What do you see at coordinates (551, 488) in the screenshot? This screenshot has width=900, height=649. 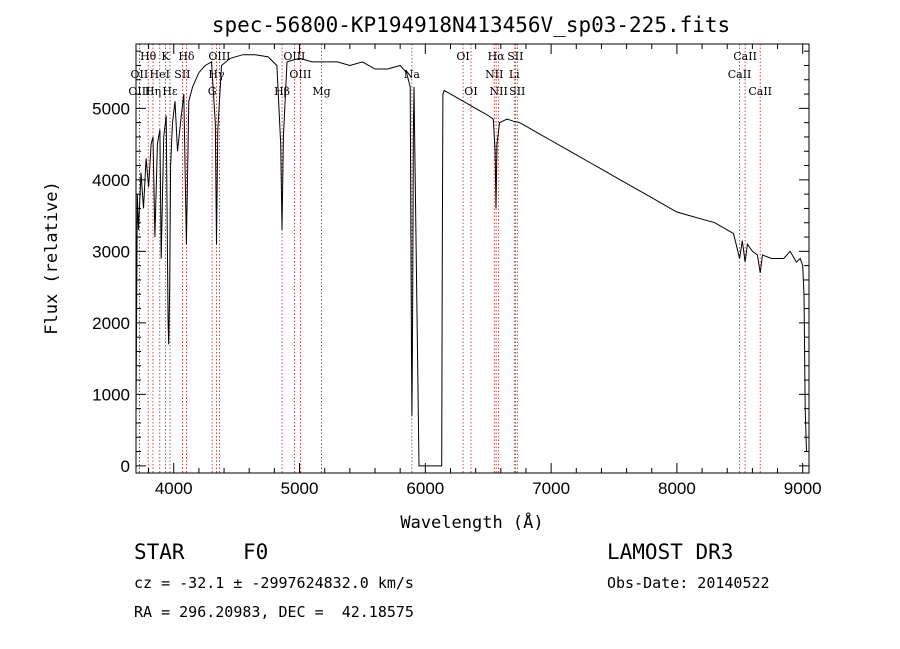 I see `x-tick-label: 7000` at bounding box center [551, 488].